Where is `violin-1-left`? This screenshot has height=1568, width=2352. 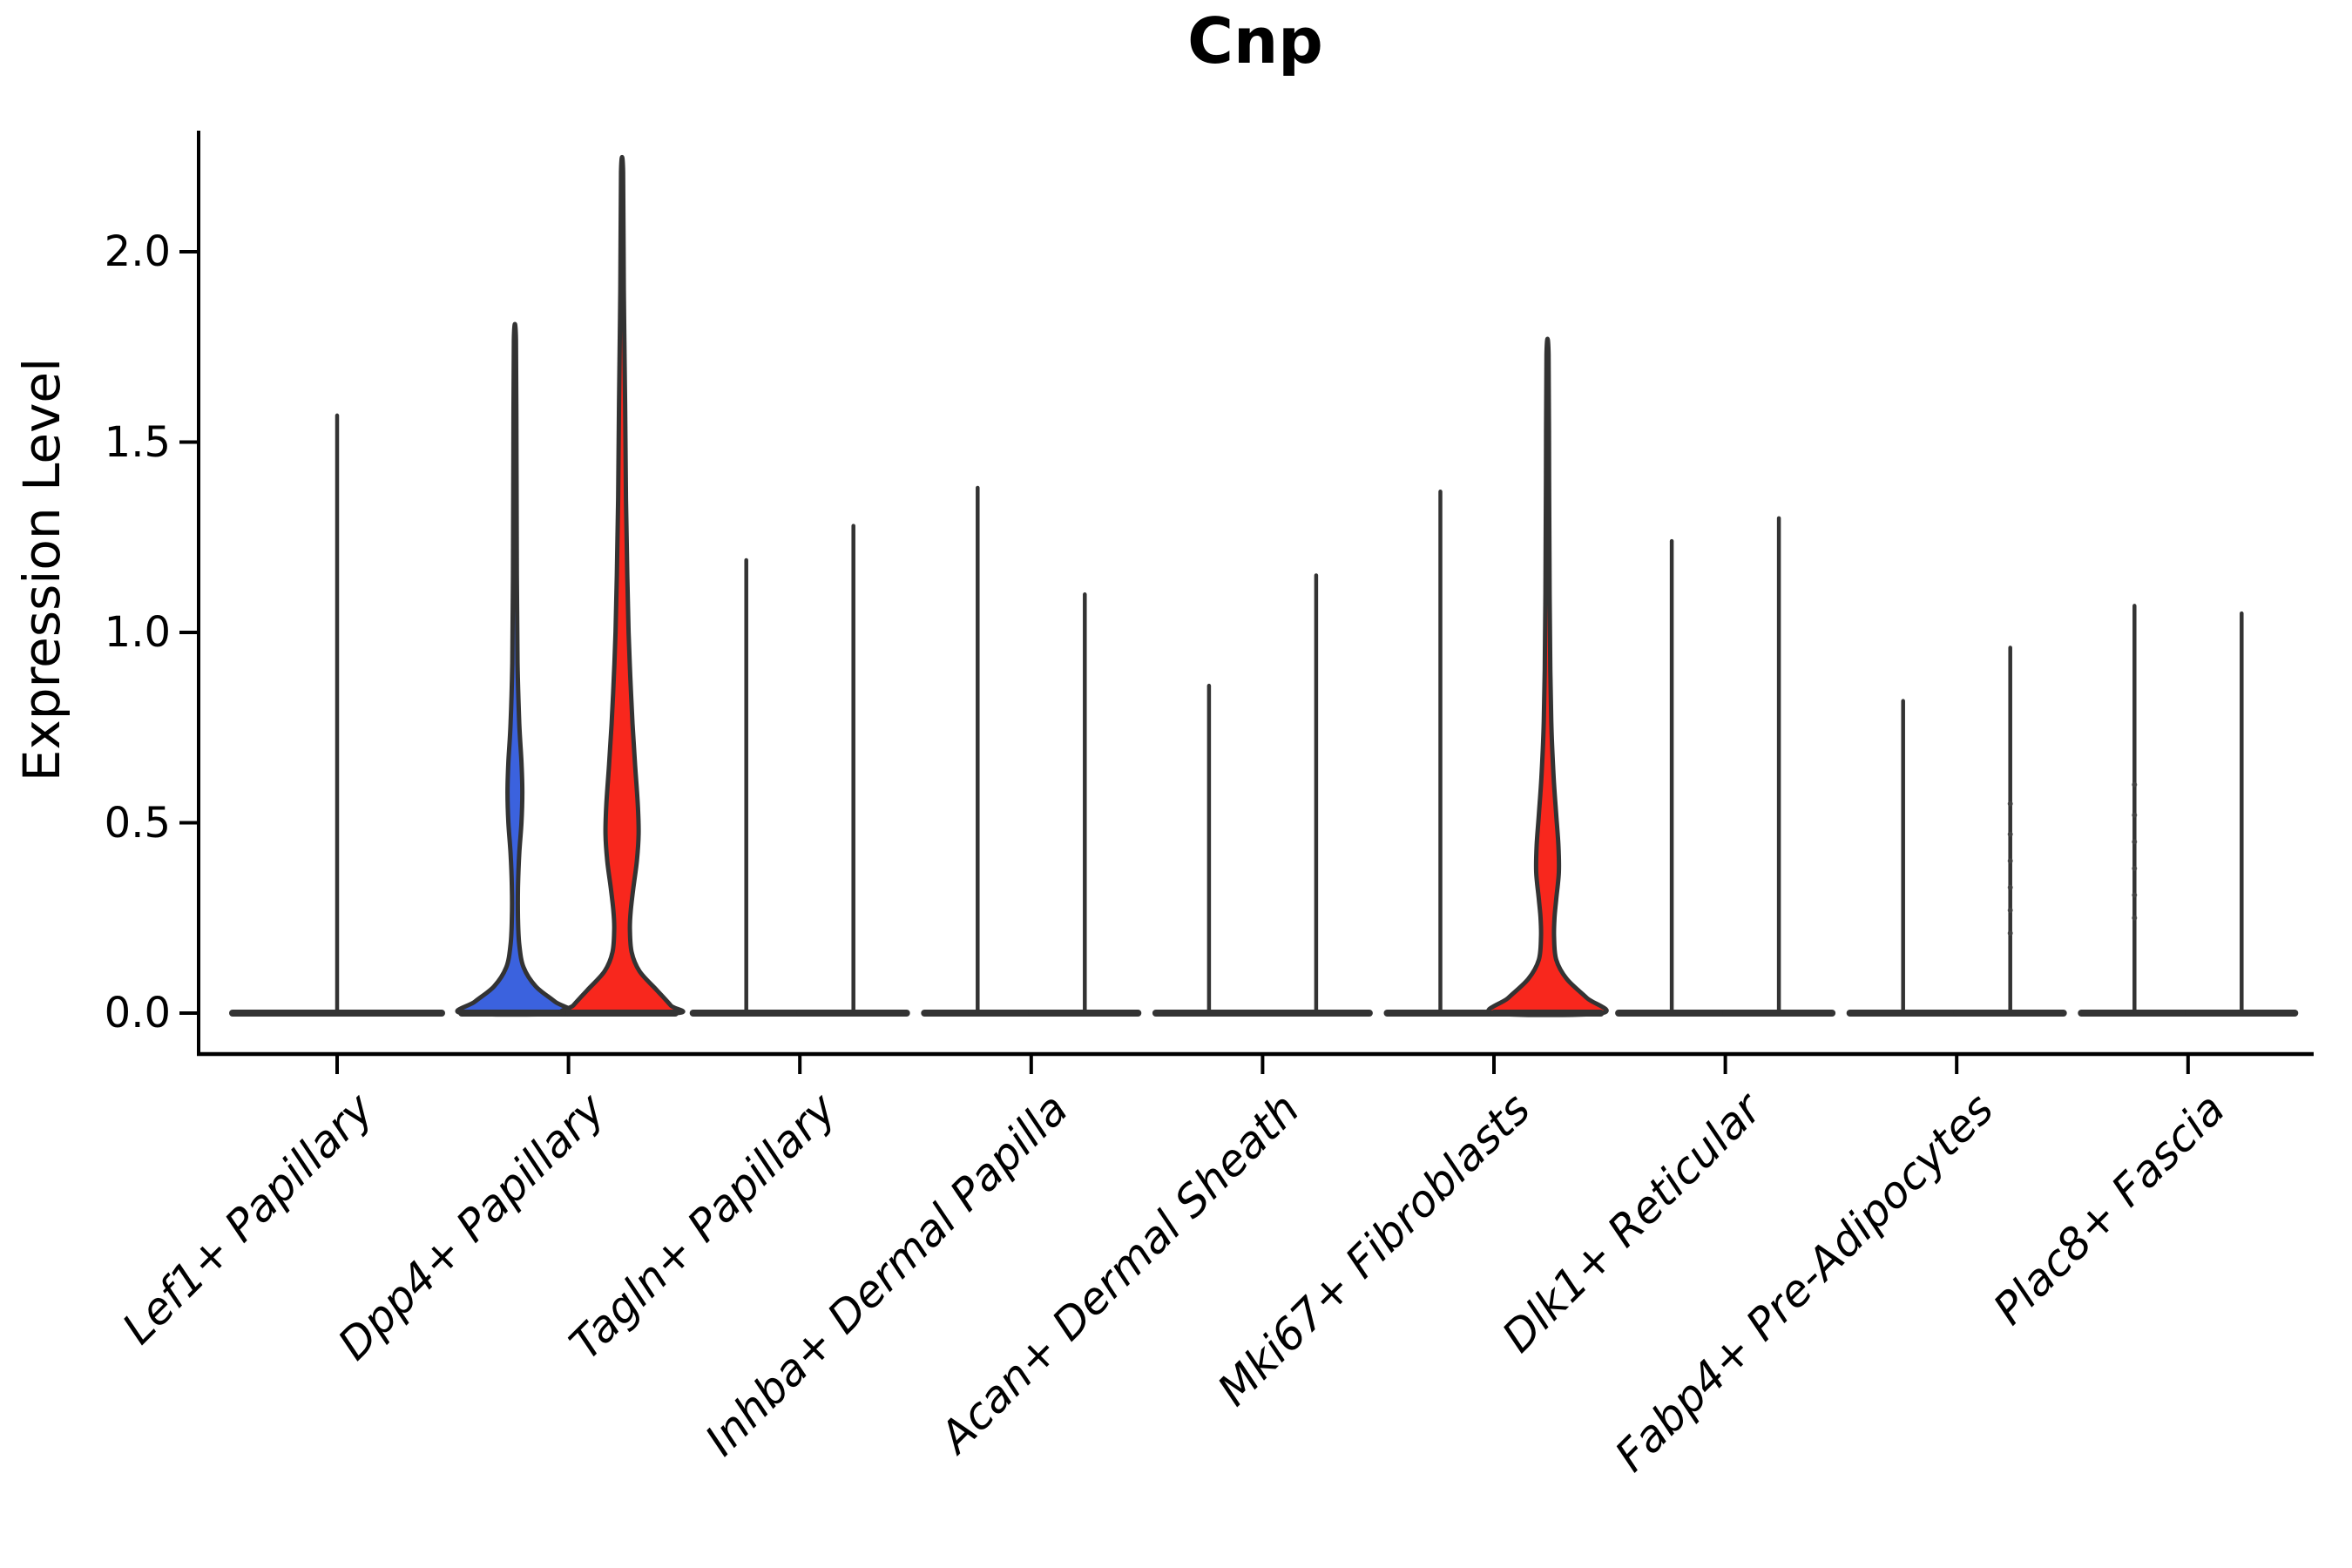 violin-1-left is located at coordinates (515, 669).